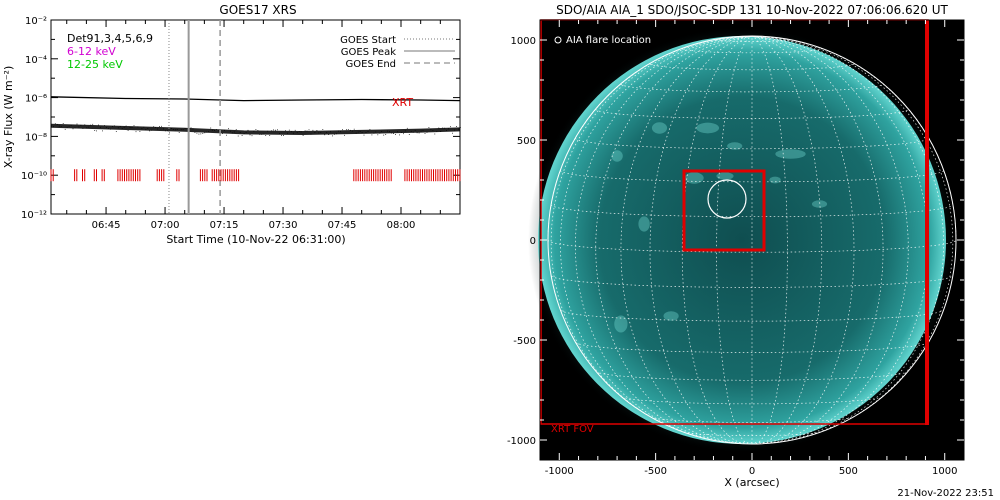 Image resolution: width=1000 pixels, height=500 pixels. Describe the element at coordinates (521, 441) in the screenshot. I see `aia-ytick-label: -1000` at that location.